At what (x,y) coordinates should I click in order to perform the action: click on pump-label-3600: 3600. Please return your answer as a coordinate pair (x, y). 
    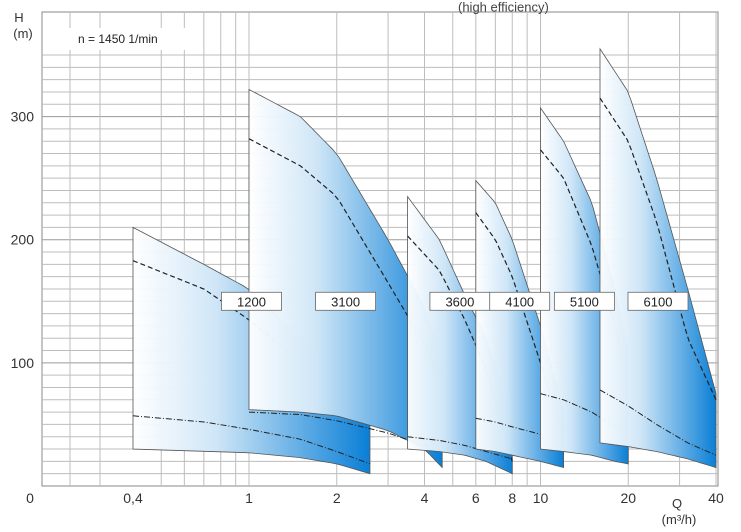
    Looking at the image, I should click on (459, 301).